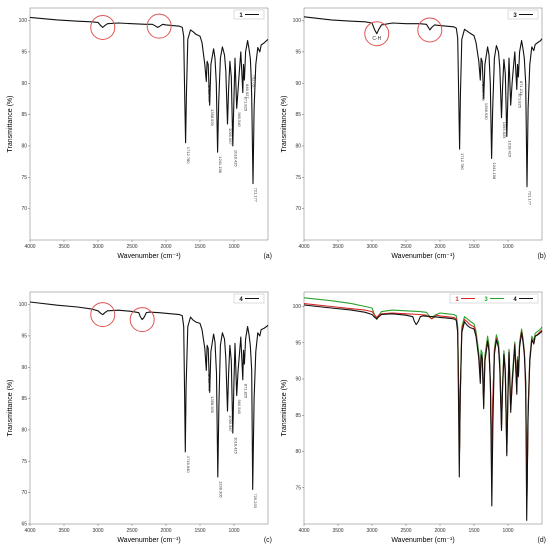 Image resolution: width=550 pixels, height=558 pixels. What do you see at coordinates (220, 489) in the screenshot?
I see `peak-label: 1238.305` at bounding box center [220, 489].